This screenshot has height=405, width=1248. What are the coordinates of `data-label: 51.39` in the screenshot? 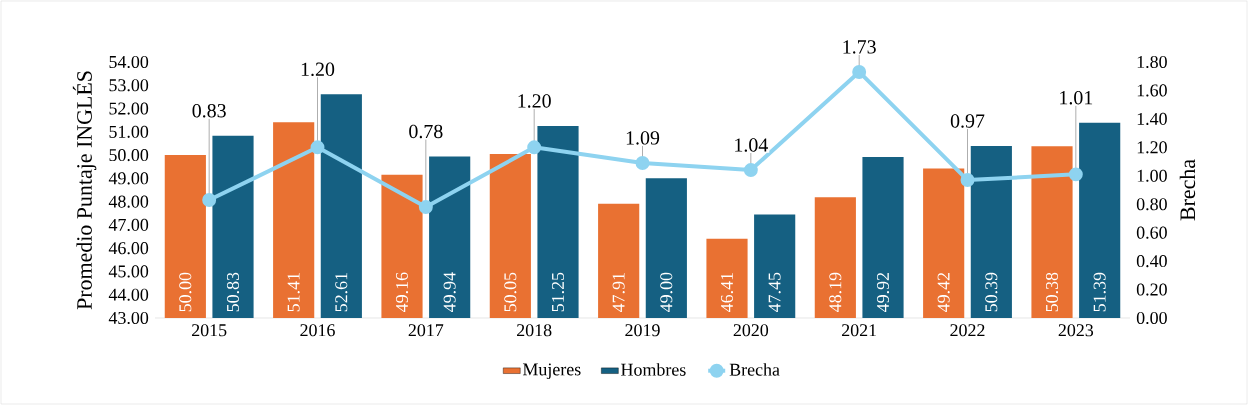 It's located at (1099, 292).